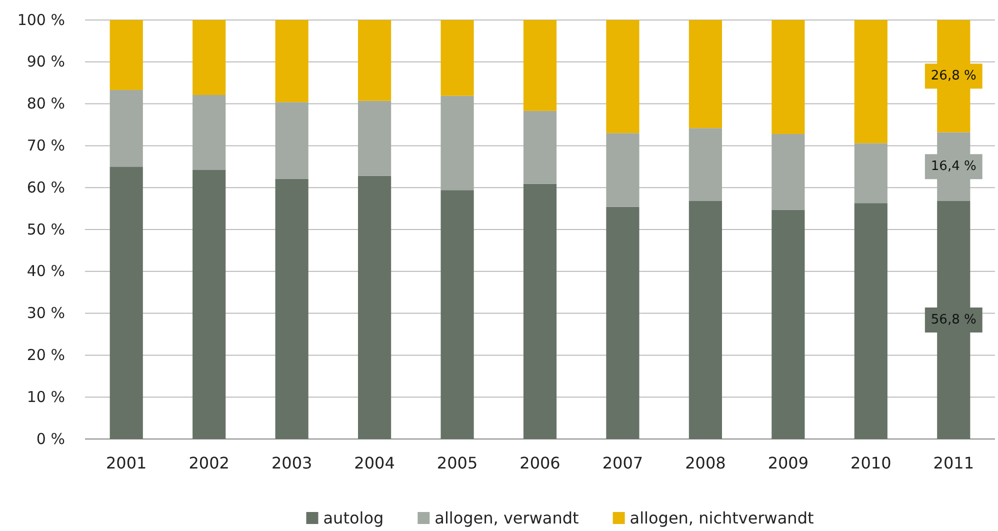 The image size is (998, 531). What do you see at coordinates (788, 462) in the screenshot?
I see `x-tick-label: 2009` at bounding box center [788, 462].